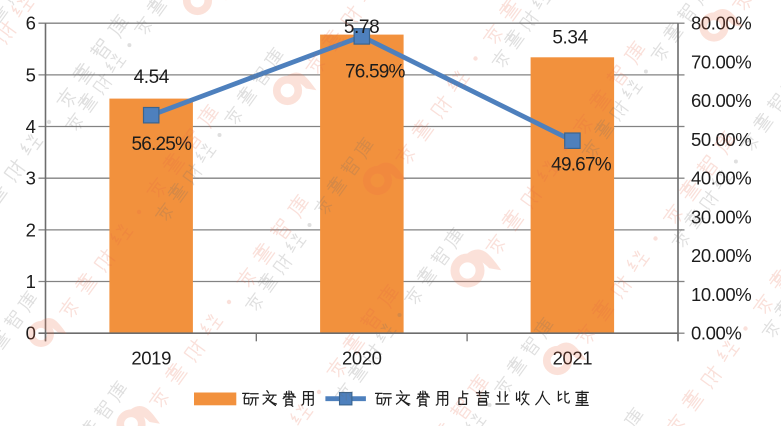 This screenshot has height=426, width=781. I want to click on svg-text: 2019, so click(151, 358).